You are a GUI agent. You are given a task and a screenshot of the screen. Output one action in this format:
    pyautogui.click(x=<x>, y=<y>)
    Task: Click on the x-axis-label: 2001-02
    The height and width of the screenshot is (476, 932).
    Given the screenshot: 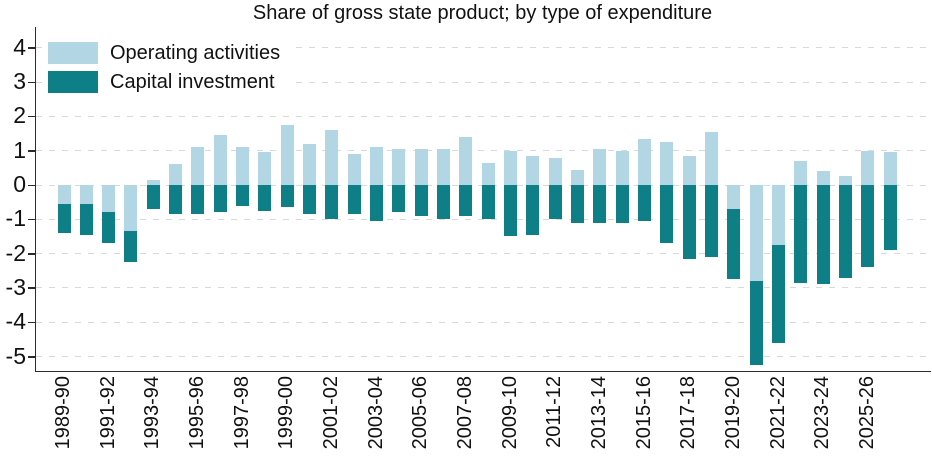 What is the action you would take?
    pyautogui.click(x=330, y=413)
    